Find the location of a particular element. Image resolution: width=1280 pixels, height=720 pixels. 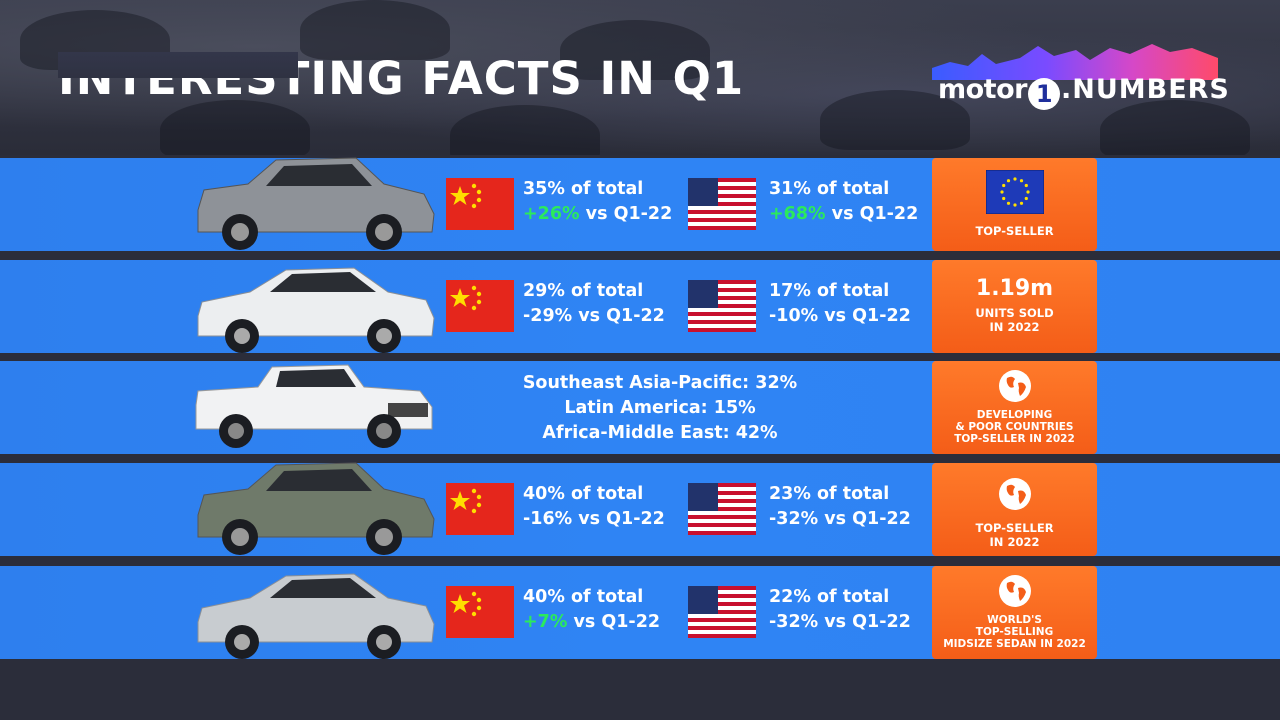

eu-flag-icon is located at coordinates (1014, 192).